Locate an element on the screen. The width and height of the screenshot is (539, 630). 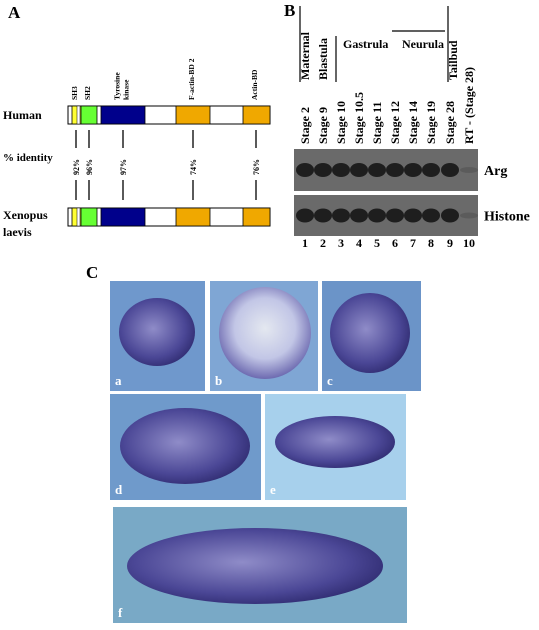
lane-label: Stage 11 is located at coordinates (377, 123).